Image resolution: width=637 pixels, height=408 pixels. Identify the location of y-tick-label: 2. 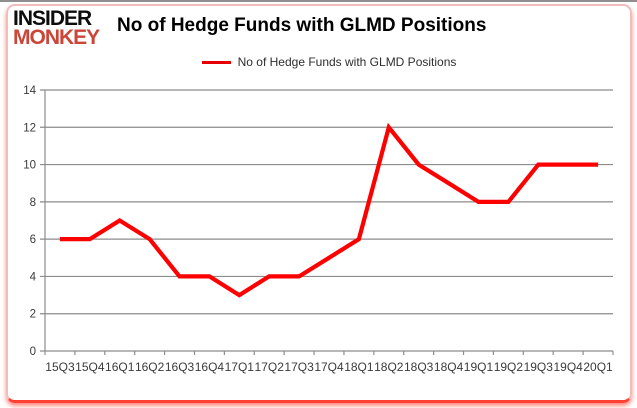
(33, 315).